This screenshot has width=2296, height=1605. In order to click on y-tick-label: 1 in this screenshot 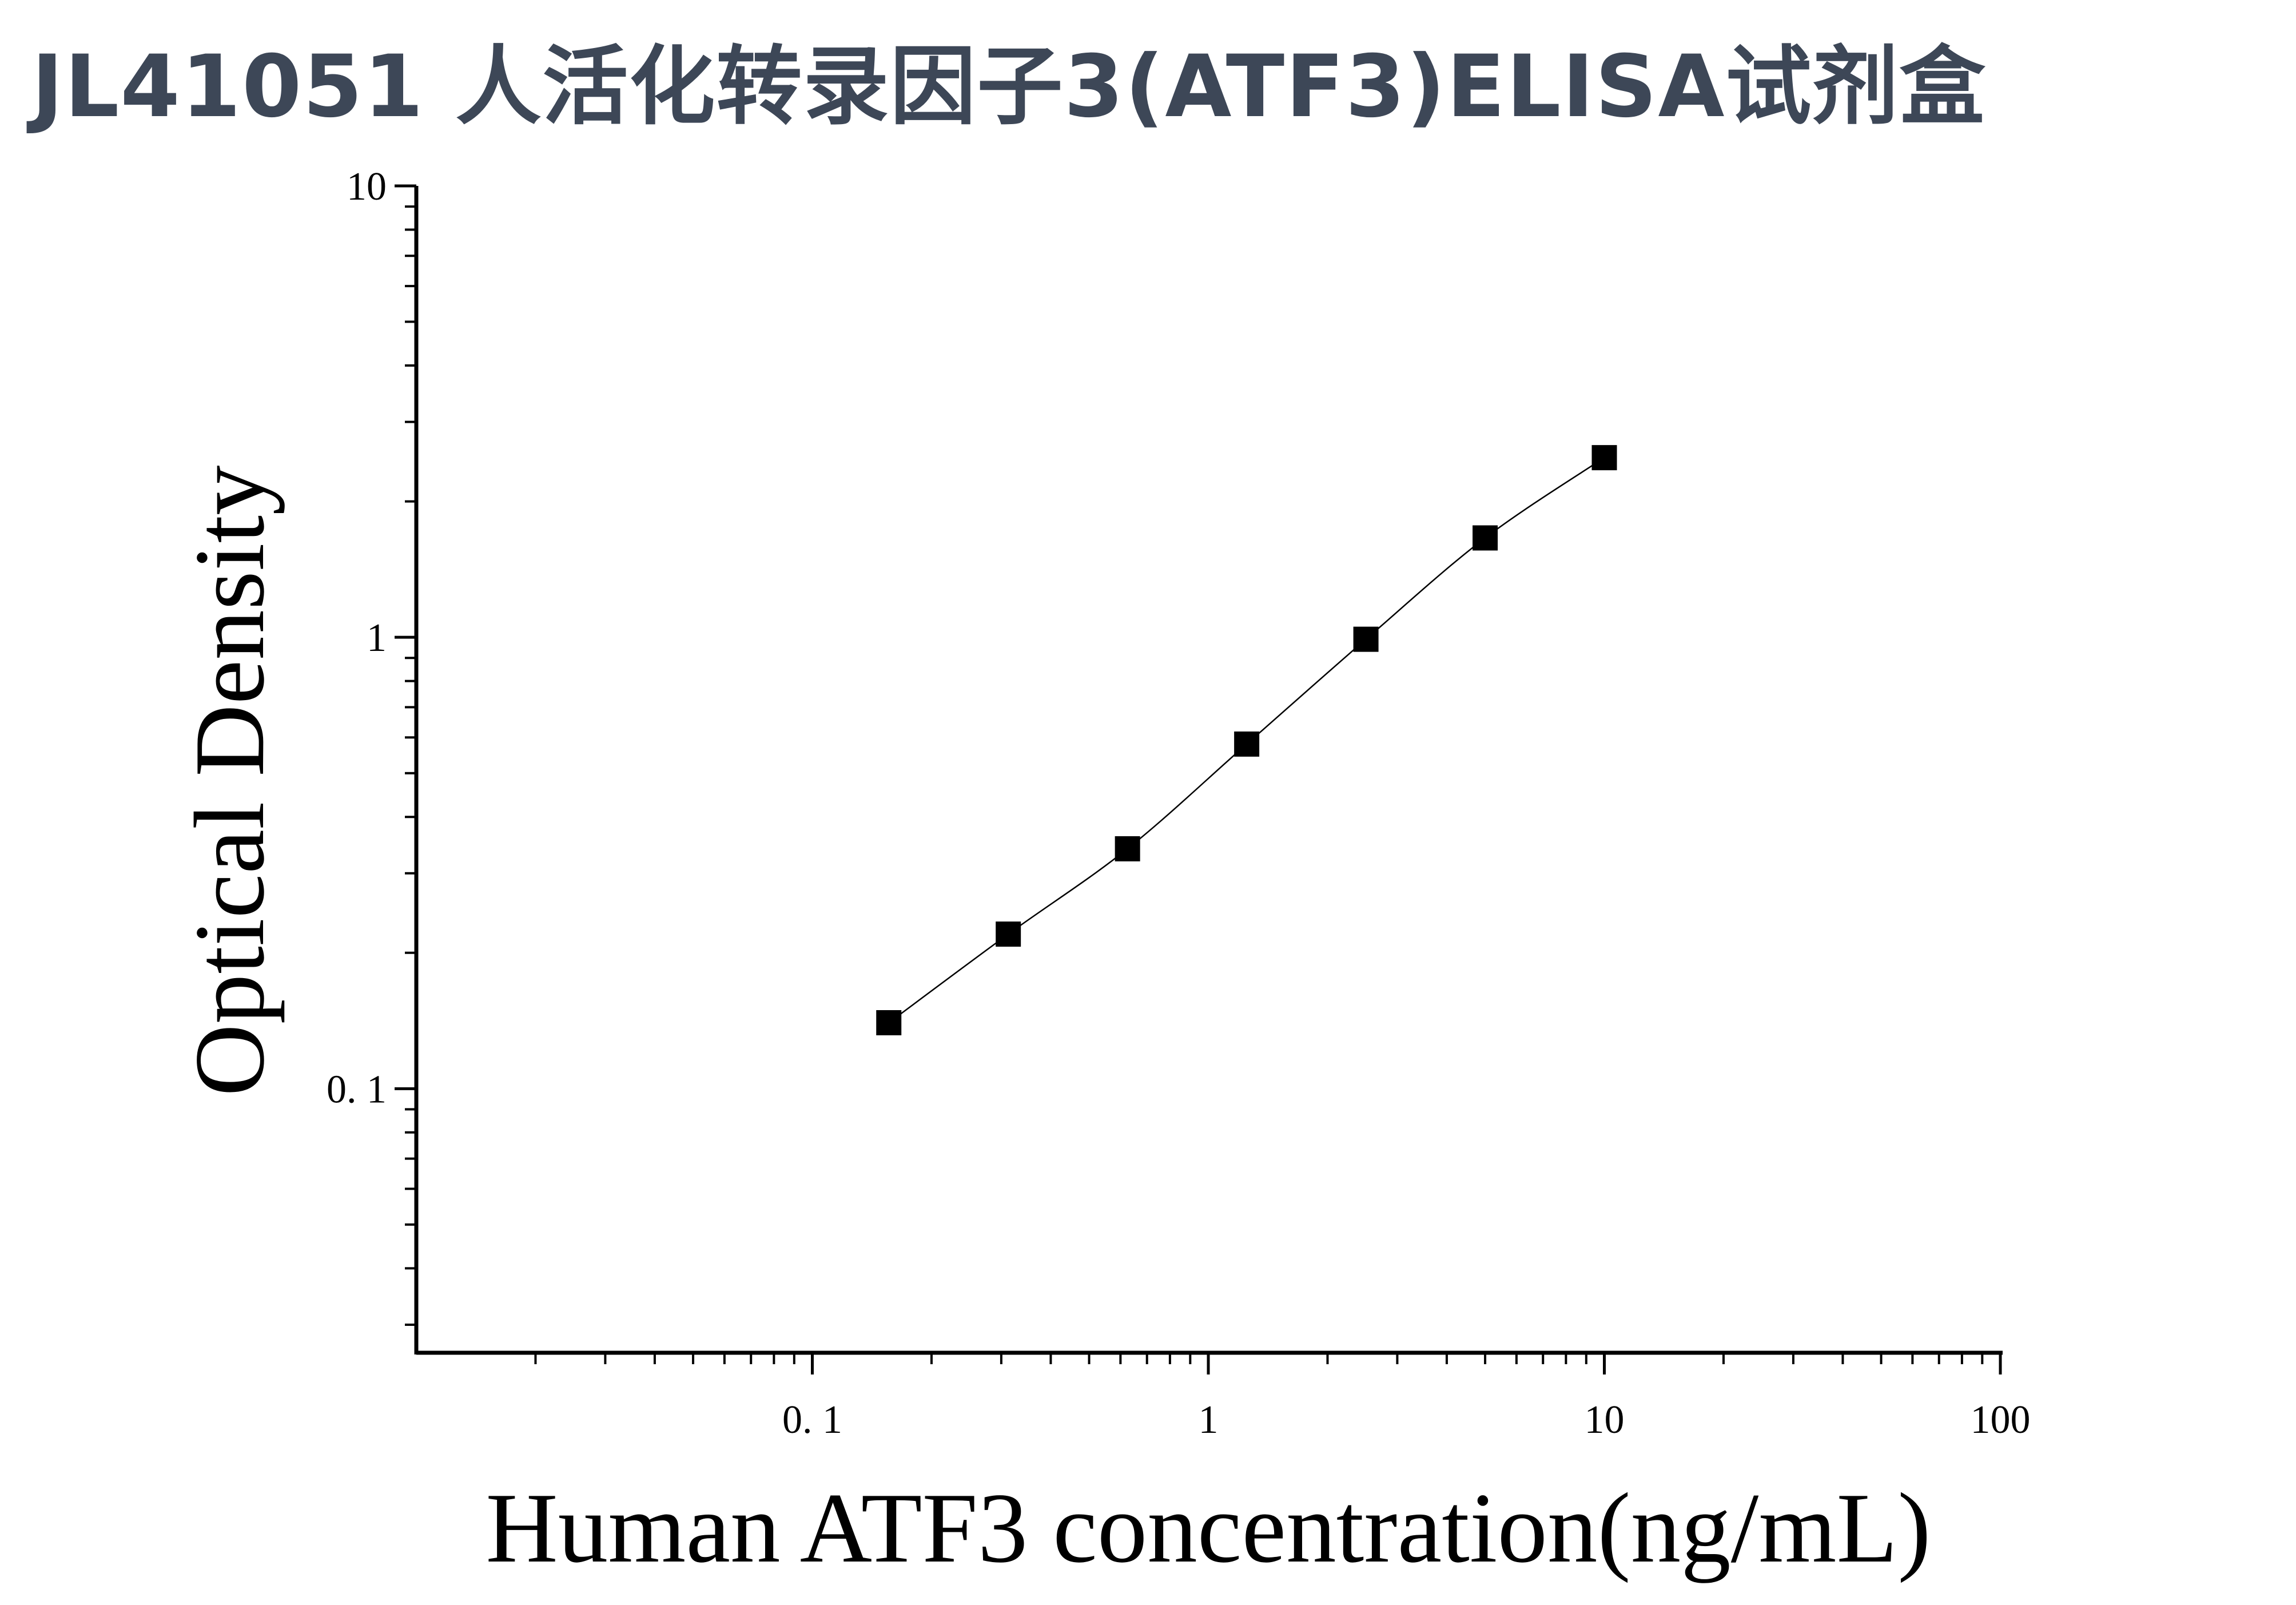, I will do `click(377, 638)`.